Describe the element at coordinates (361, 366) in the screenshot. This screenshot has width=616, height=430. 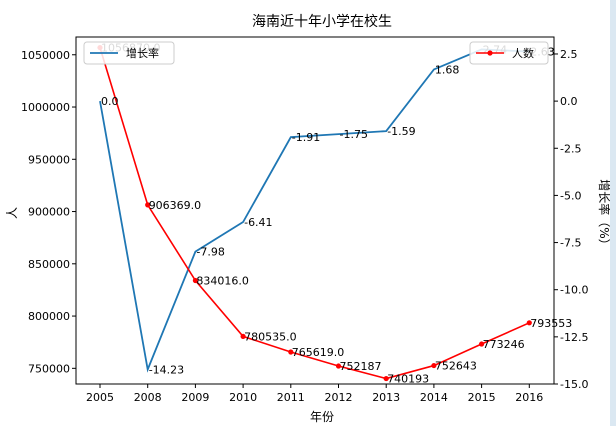
I see `data-label-students: 752187` at that location.